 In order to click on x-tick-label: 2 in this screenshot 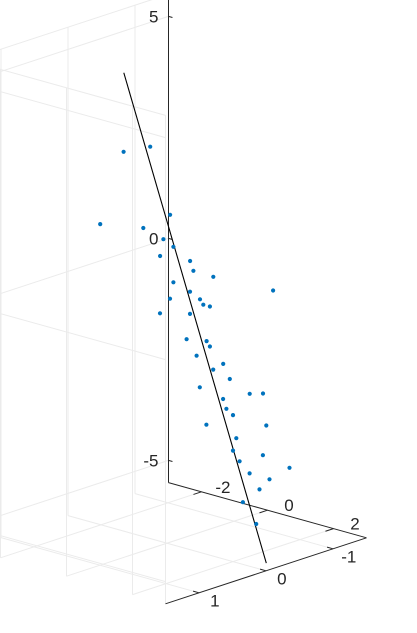, I will do `click(354, 524)`.